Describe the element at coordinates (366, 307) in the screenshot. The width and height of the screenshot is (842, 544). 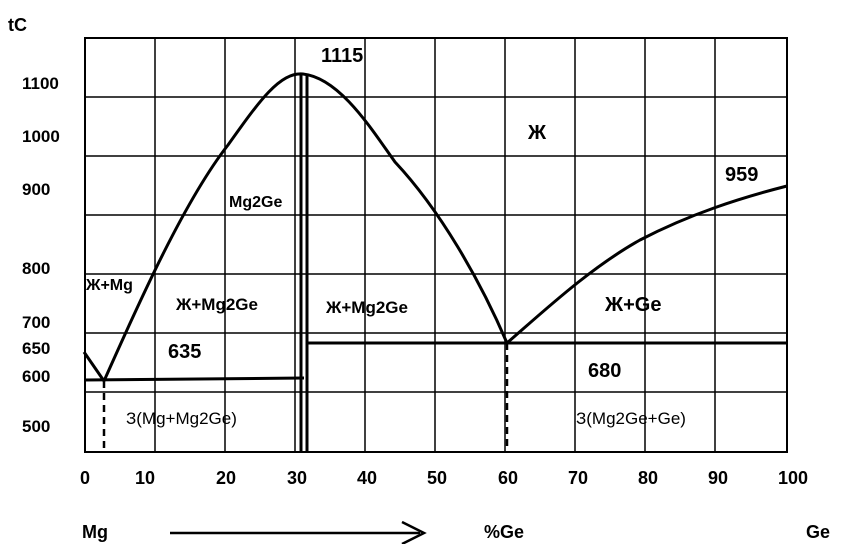
I see `region-liquid-mg2ge-right: Ж+Mg2Ge` at that location.